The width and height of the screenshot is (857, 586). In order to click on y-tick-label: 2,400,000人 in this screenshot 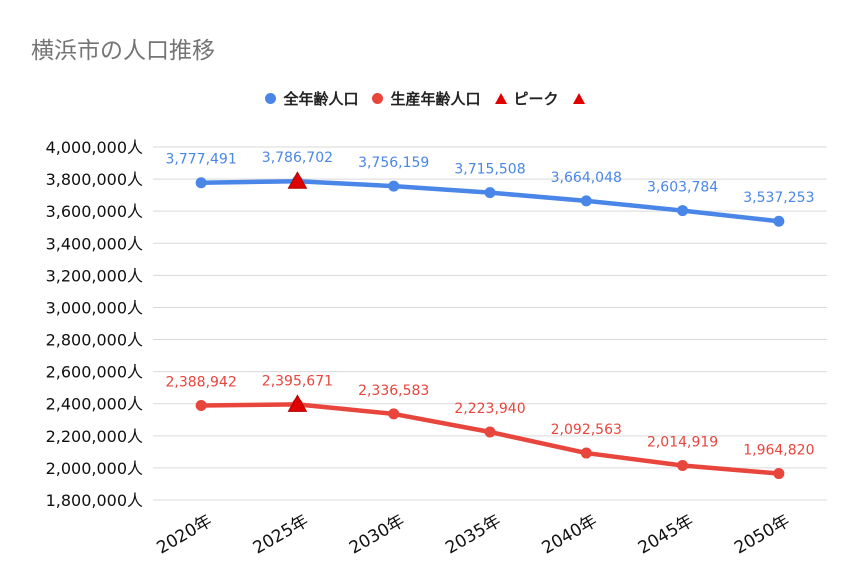, I will do `click(94, 404)`.